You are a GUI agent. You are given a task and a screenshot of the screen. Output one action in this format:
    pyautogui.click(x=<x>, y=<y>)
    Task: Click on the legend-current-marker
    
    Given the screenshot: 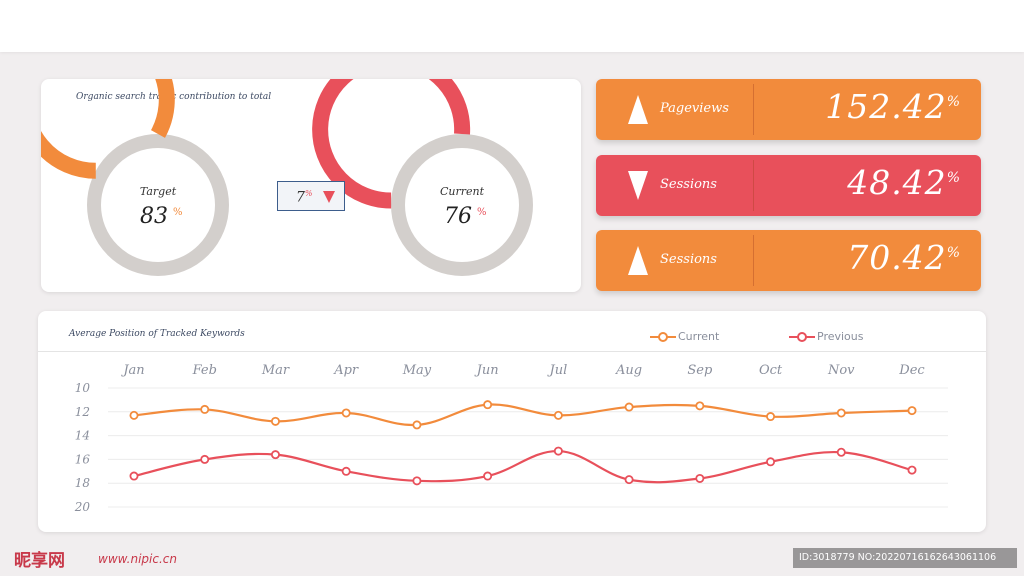 What is the action you would take?
    pyautogui.click(x=663, y=337)
    